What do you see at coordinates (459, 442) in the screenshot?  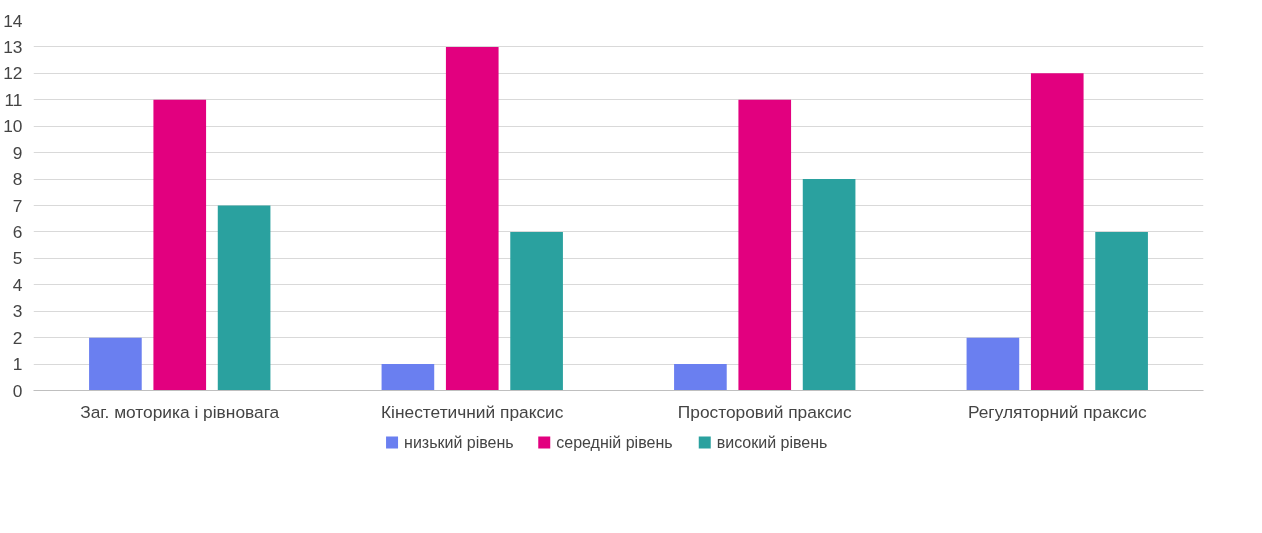 I see `legend-label: низький рівень` at bounding box center [459, 442].